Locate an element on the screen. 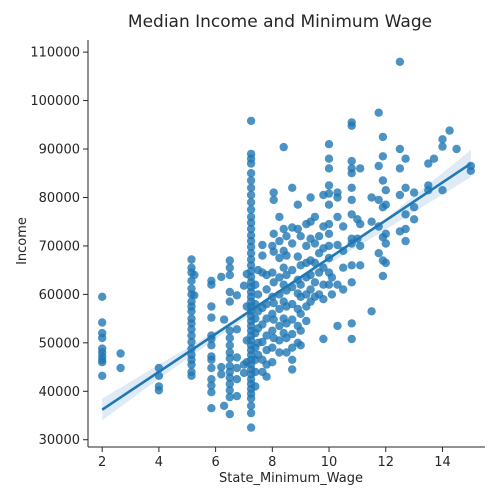 This screenshot has width=500, height=500. y-tick-label: 40000 is located at coordinates (59, 392).